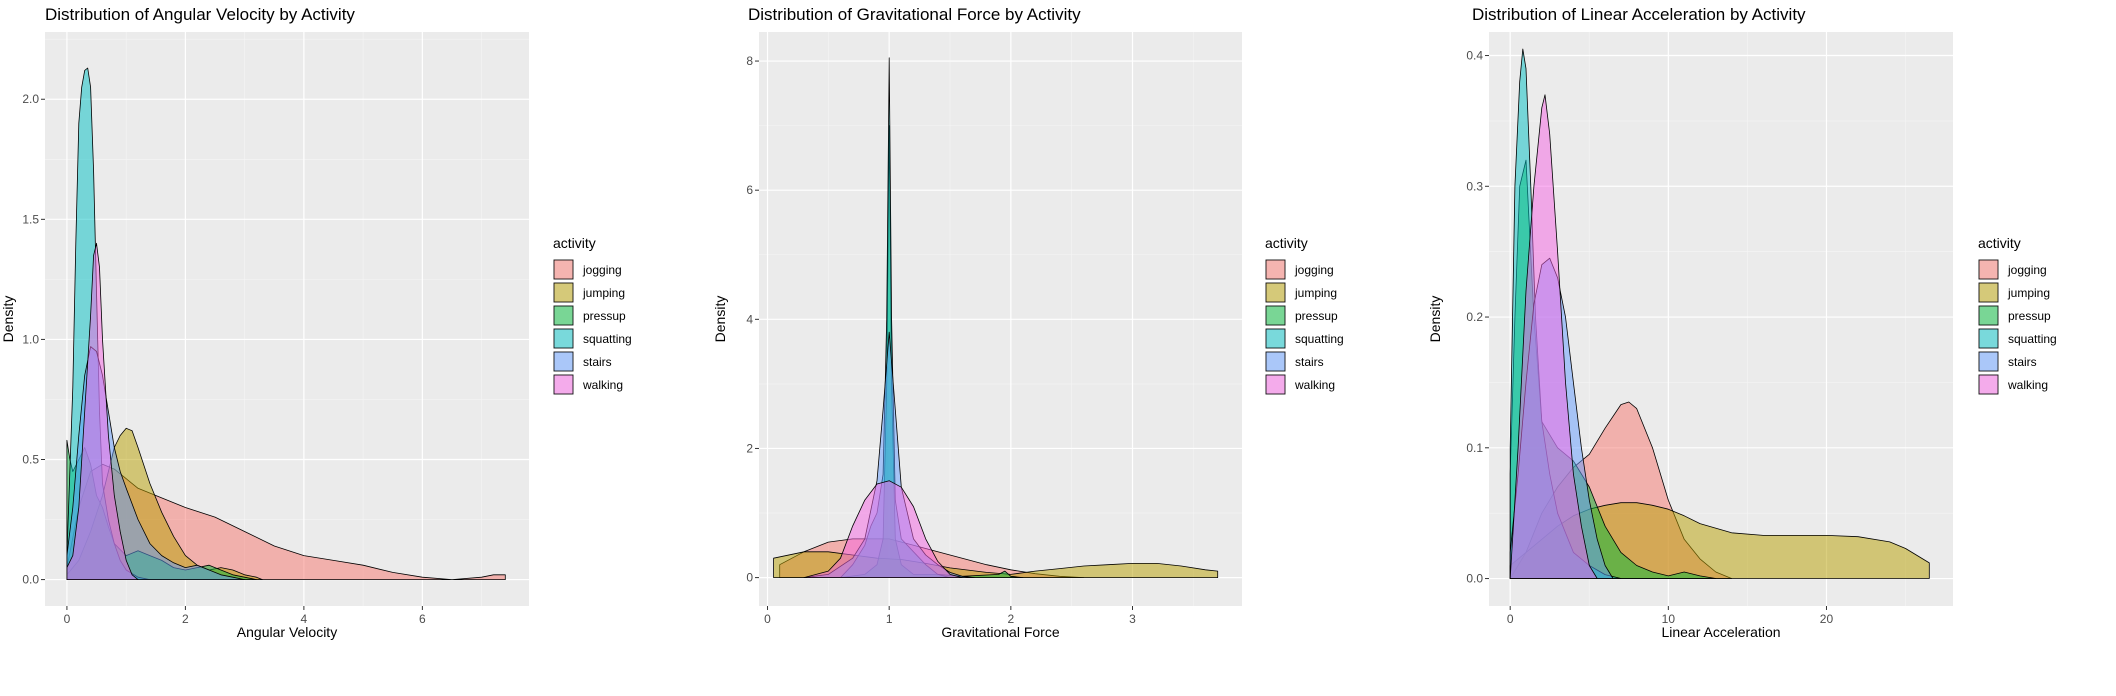 Image resolution: width=2116 pixels, height=696 pixels. I want to click on y-tick-label: 8, so click(749, 61).